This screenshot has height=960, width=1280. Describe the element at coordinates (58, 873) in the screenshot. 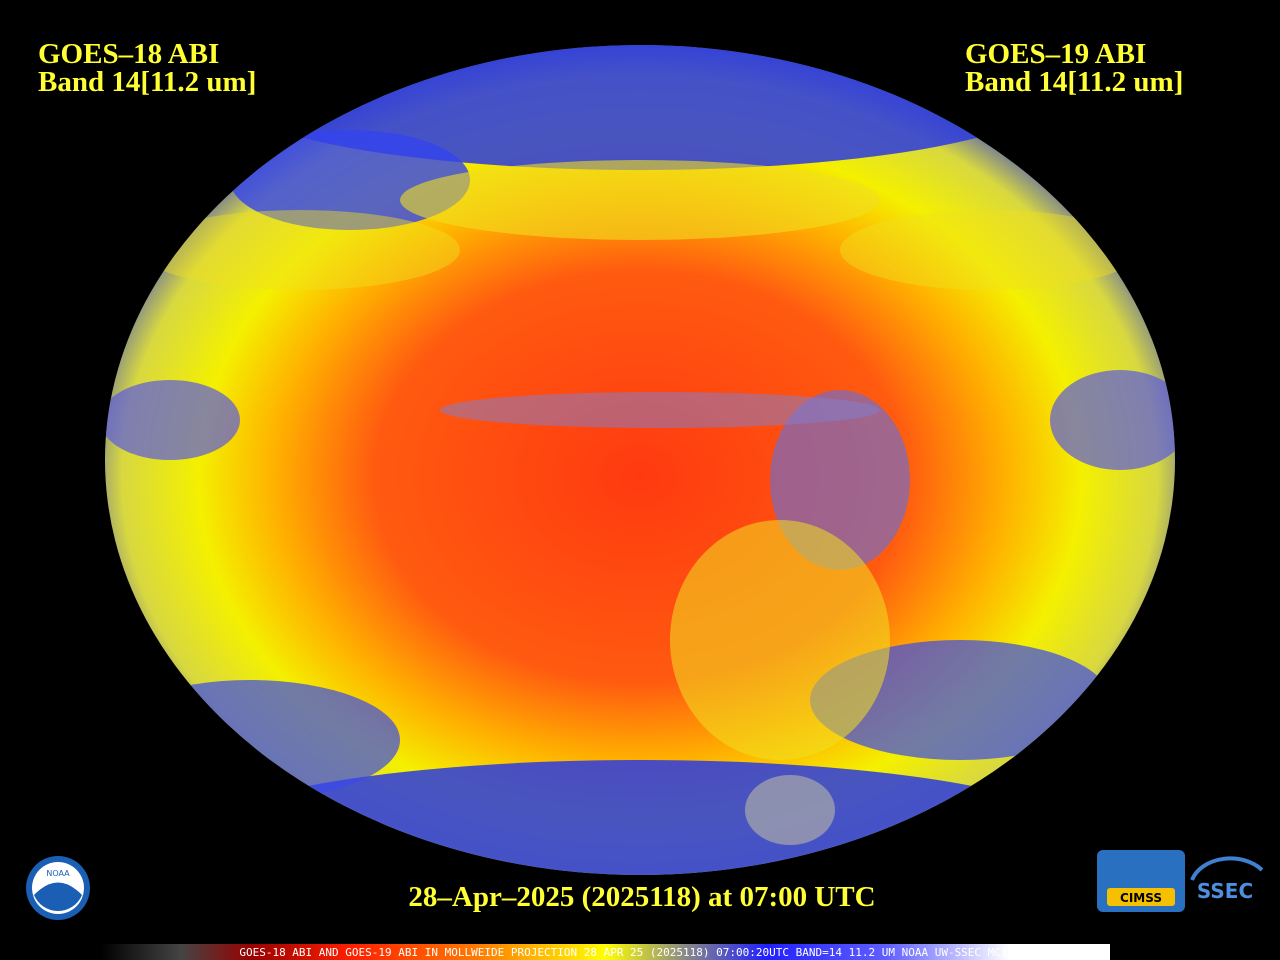

I see `noaa-label: NOAA` at that location.